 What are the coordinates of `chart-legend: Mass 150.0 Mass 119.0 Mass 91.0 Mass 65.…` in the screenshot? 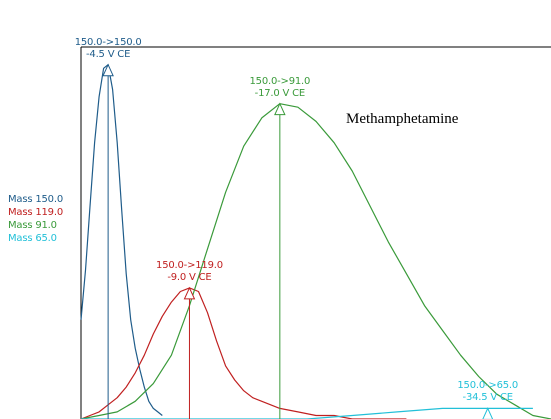 It's located at (35, 219).